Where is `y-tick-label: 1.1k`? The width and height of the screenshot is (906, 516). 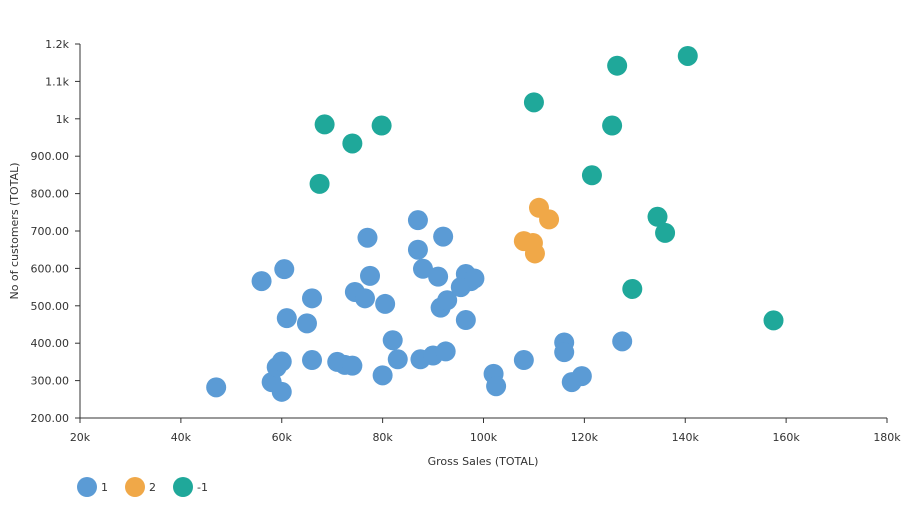
y-tick-label: 1.1k is located at coordinates (57, 81).